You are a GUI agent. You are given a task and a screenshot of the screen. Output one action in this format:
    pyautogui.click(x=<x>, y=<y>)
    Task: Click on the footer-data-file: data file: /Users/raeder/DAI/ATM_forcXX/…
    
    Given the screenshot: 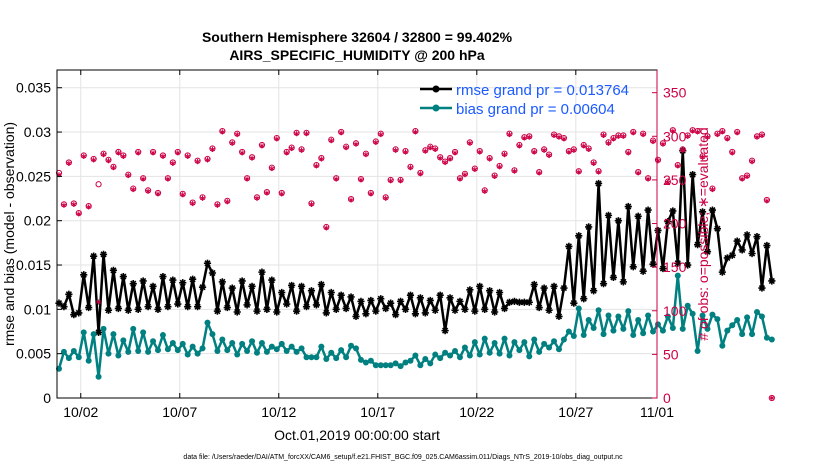 What is the action you would take?
    pyautogui.click(x=403, y=457)
    